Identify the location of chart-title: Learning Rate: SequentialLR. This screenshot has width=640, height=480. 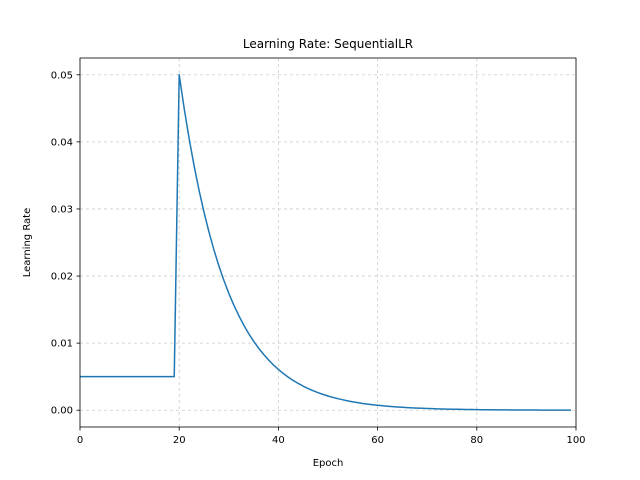
(328, 44).